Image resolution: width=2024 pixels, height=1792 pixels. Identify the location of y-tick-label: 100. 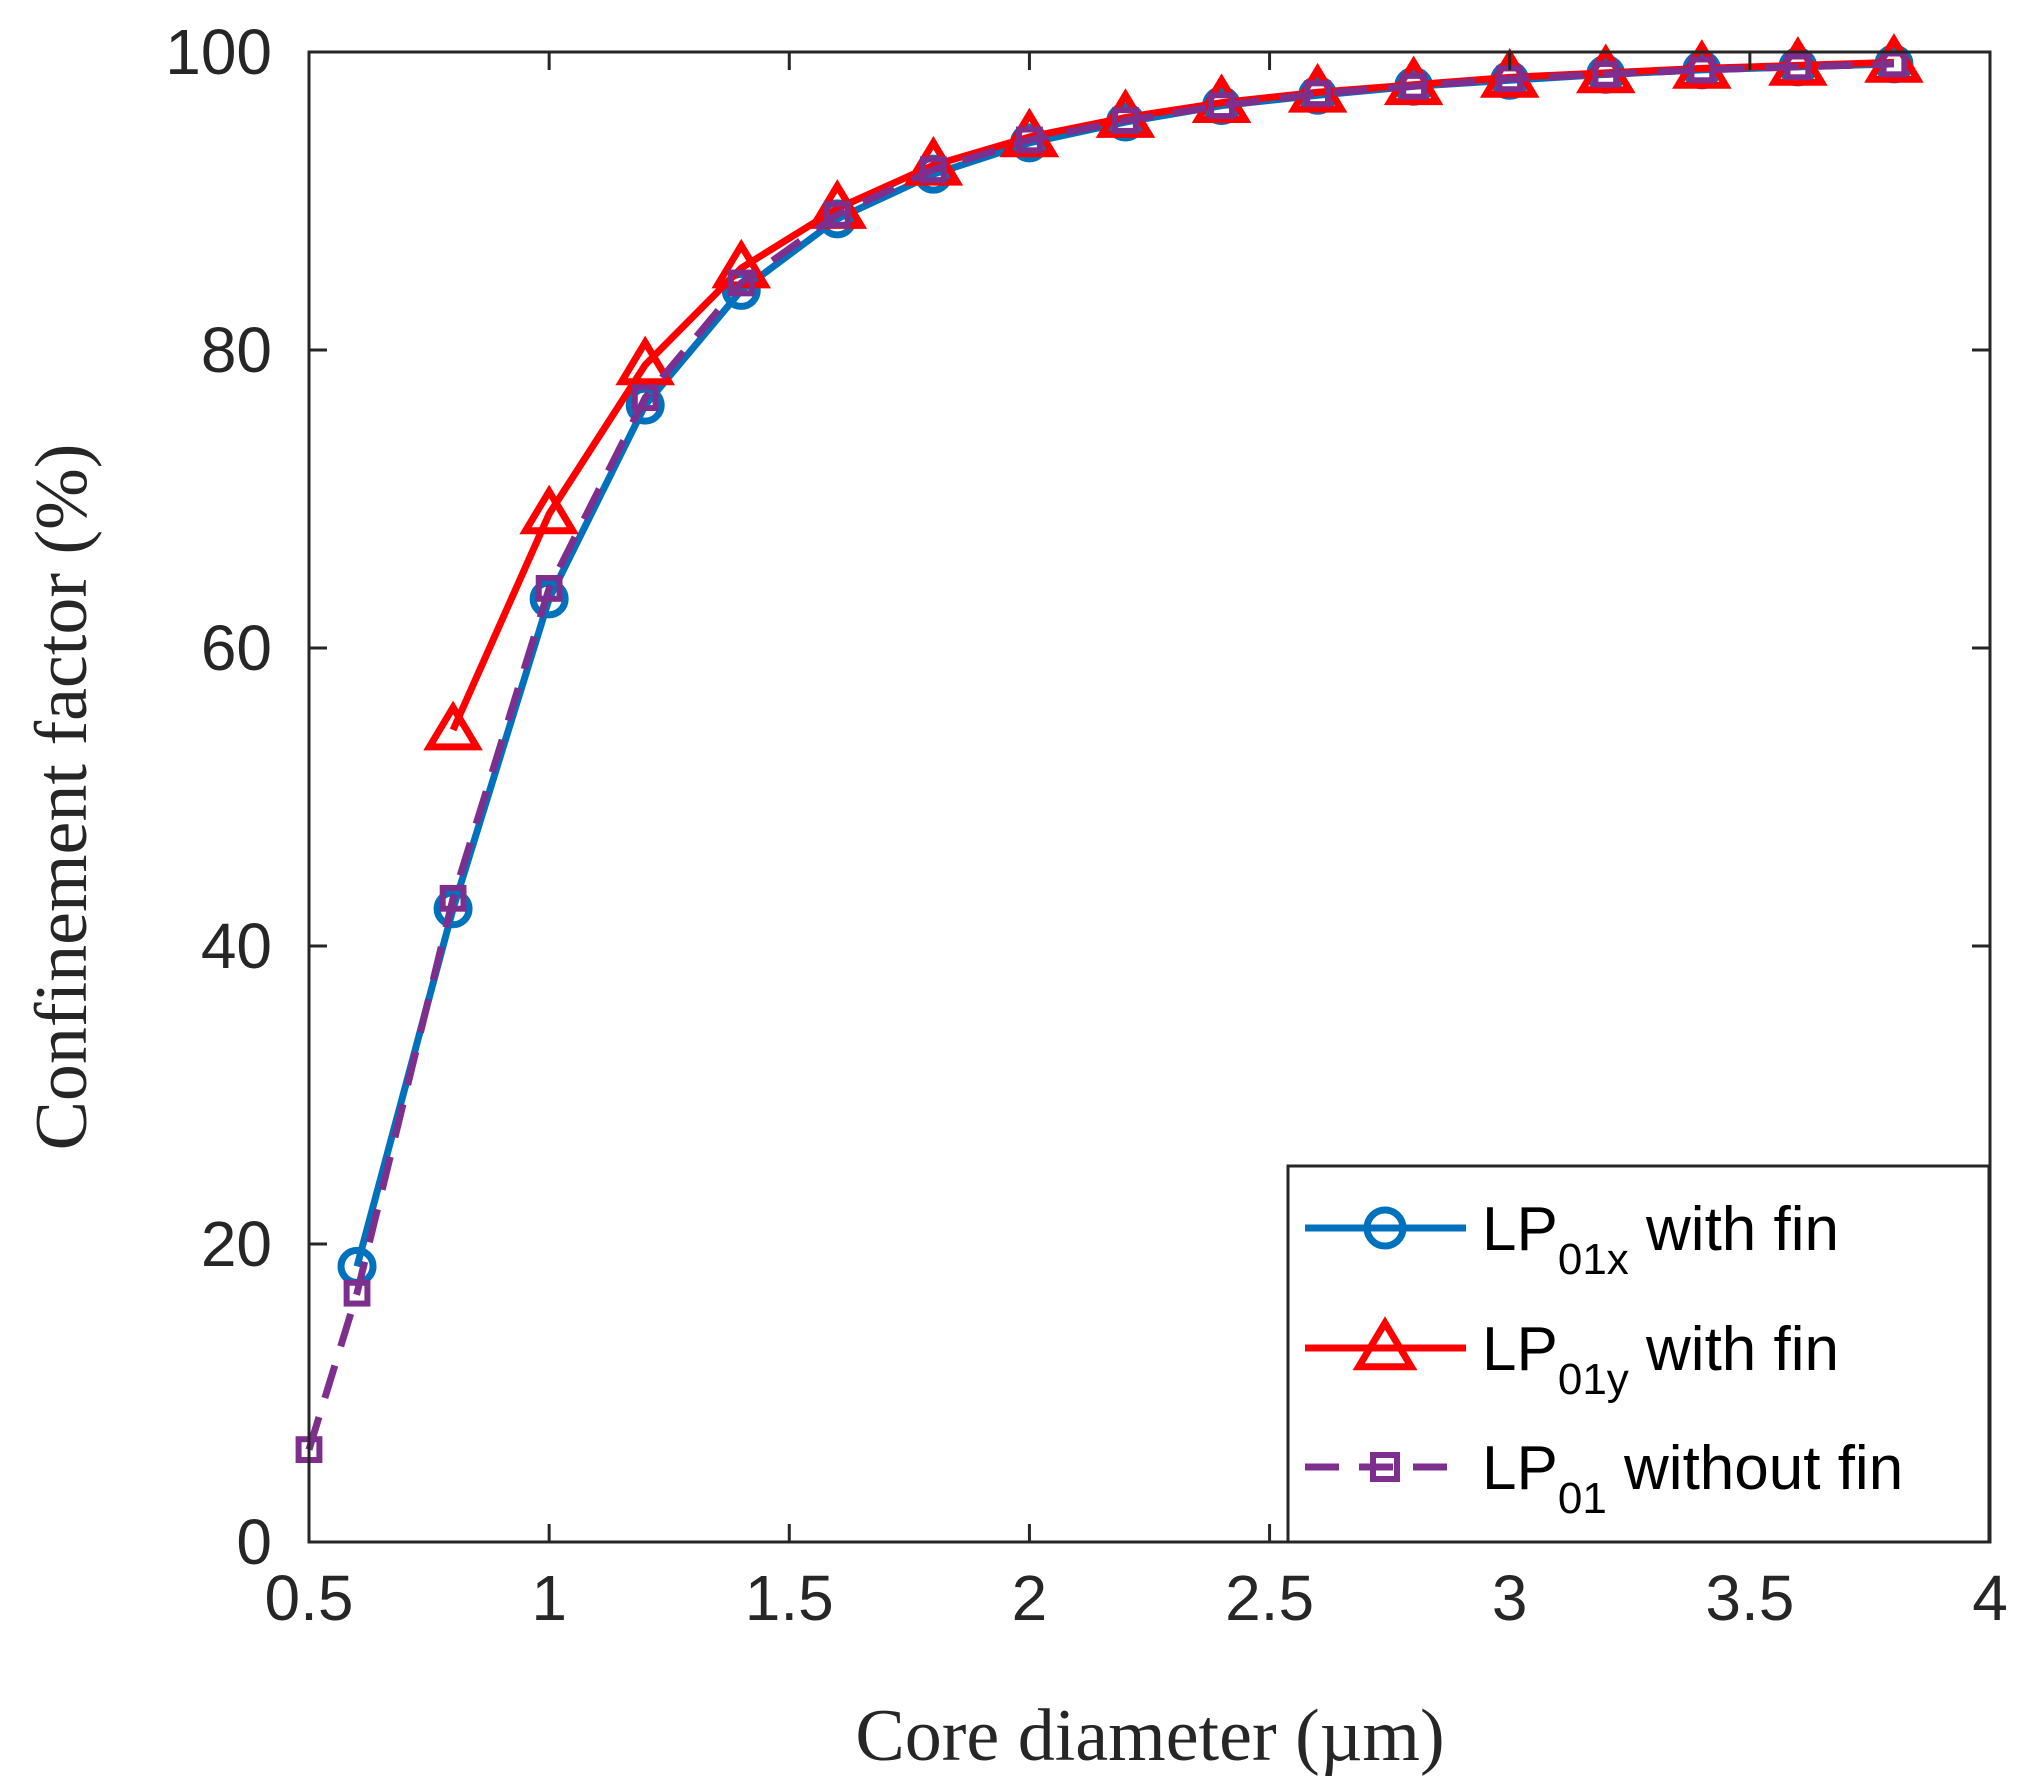
(218, 52).